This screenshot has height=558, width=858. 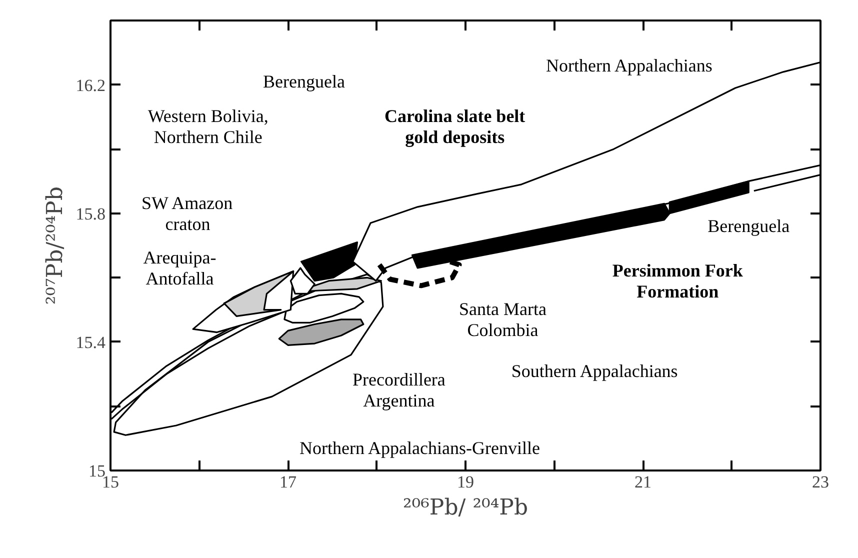 I want to click on x-tick-label: 21, so click(x=643, y=482).